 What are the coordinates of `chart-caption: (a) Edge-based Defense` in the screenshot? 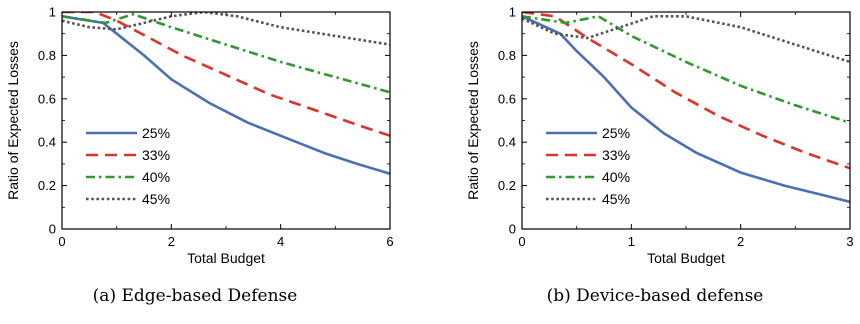 It's located at (195, 296).